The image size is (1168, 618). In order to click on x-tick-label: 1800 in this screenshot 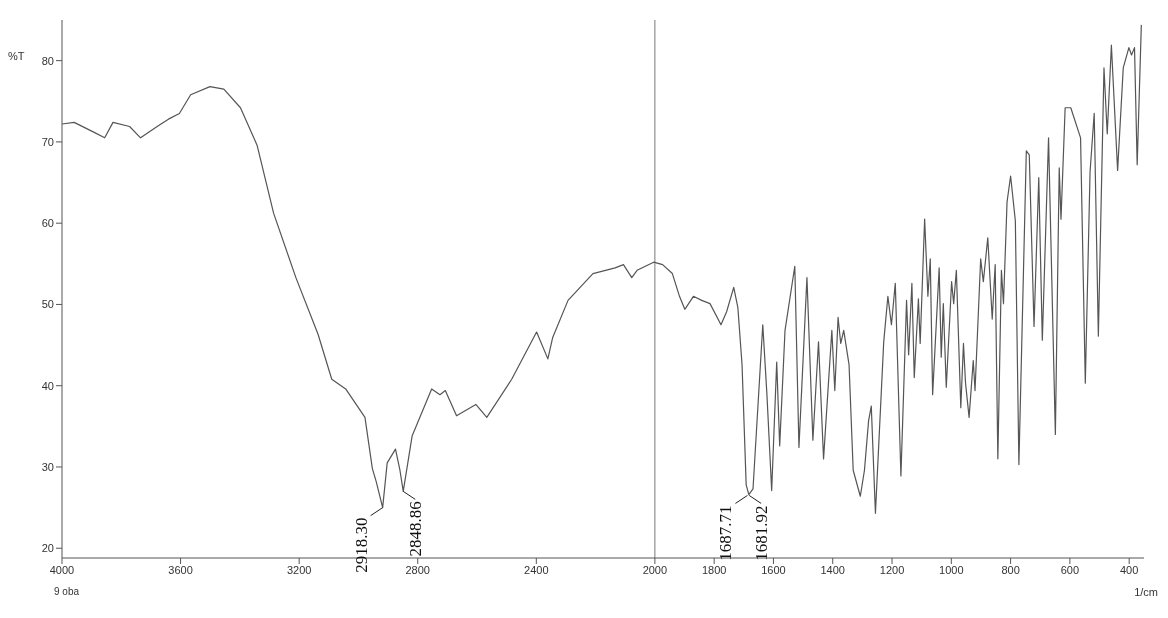, I will do `click(714, 569)`.